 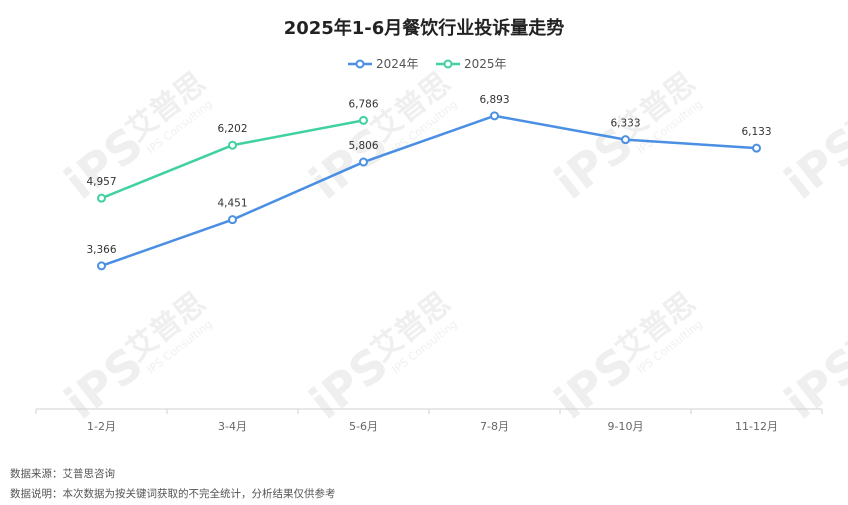 I want to click on x-tick-label: 7-8月, so click(x=494, y=426).